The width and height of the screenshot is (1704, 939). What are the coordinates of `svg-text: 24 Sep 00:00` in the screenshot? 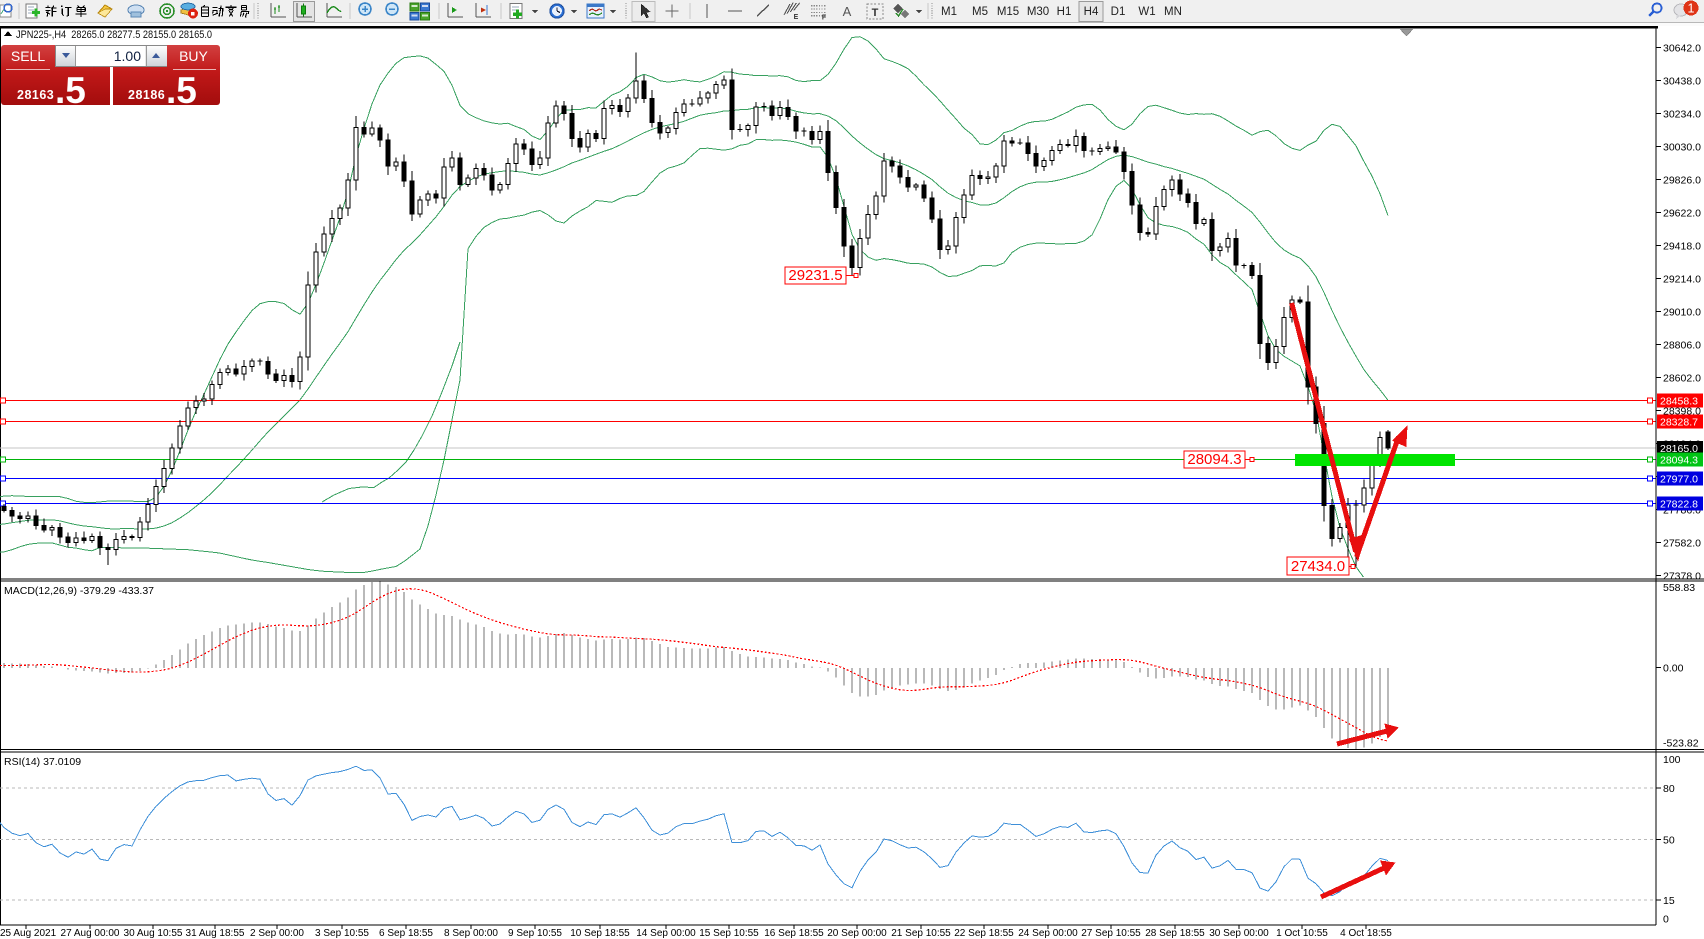 It's located at (1048, 933).